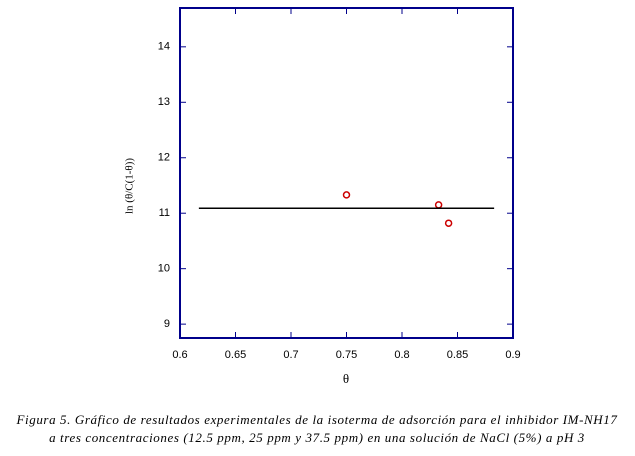  What do you see at coordinates (457, 355) in the screenshot?
I see `x-tick-label: 0.85` at bounding box center [457, 355].